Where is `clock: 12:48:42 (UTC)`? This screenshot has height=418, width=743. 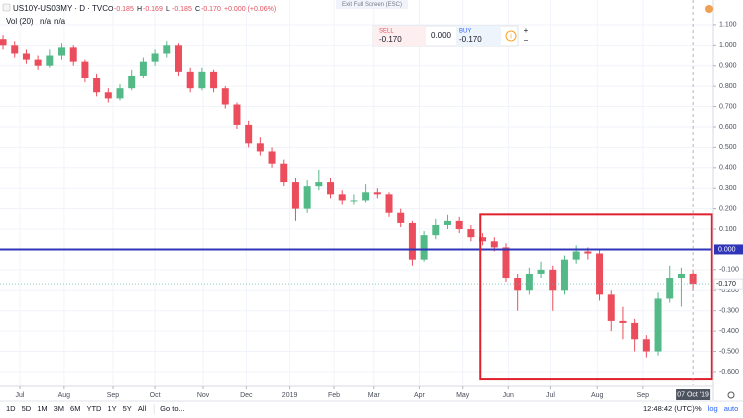 clock: 12:48:42 (UTC) is located at coordinates (669, 408).